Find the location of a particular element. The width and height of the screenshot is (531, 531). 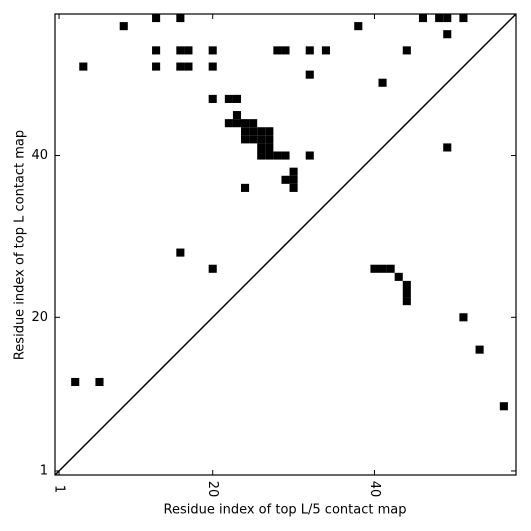

y-tick-label: 20 is located at coordinates (39, 317).